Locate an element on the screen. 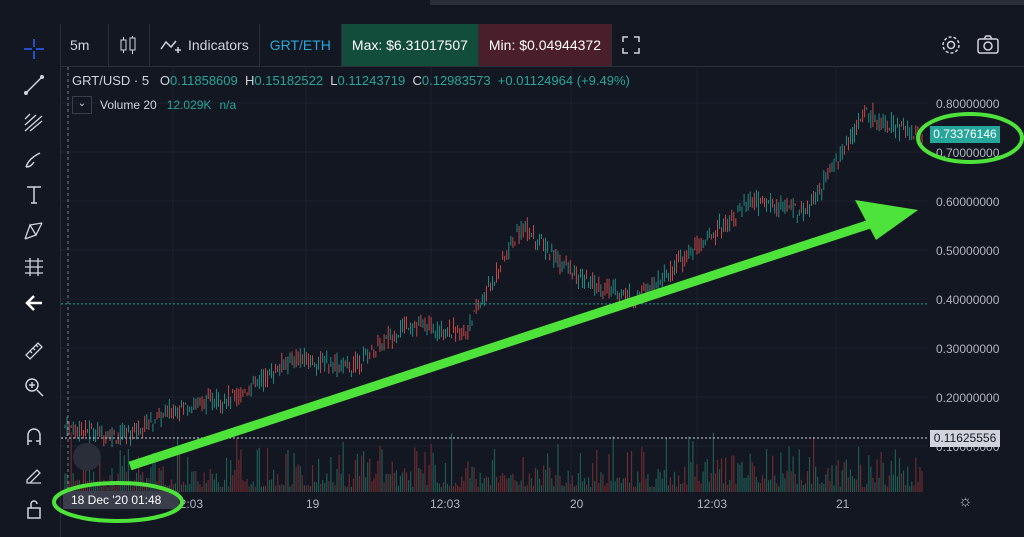  lock-icon is located at coordinates (34, 509).